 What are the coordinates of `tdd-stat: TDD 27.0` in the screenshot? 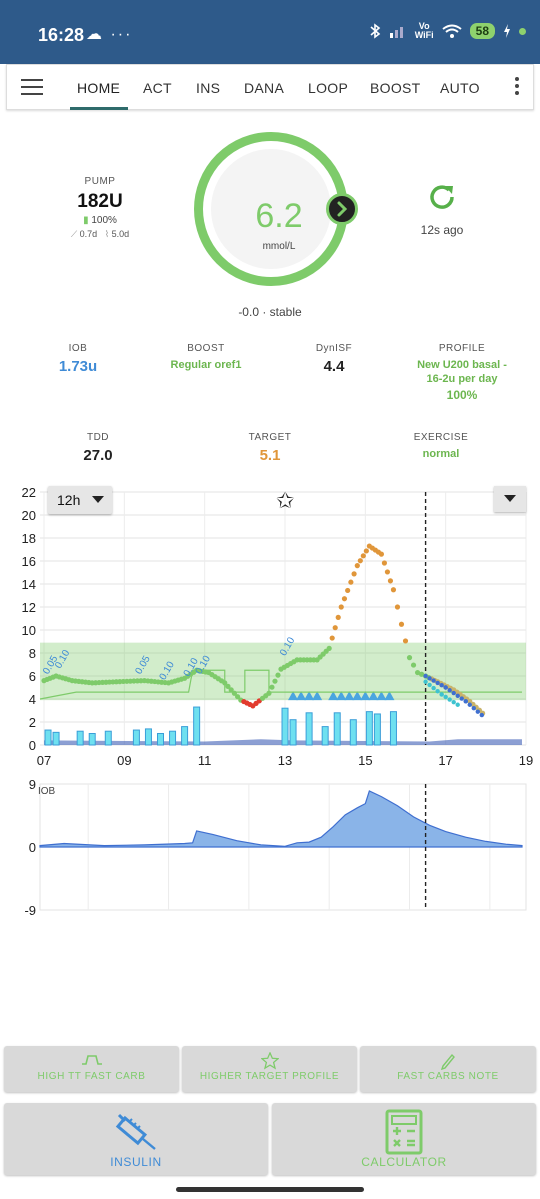 It's located at (98, 448).